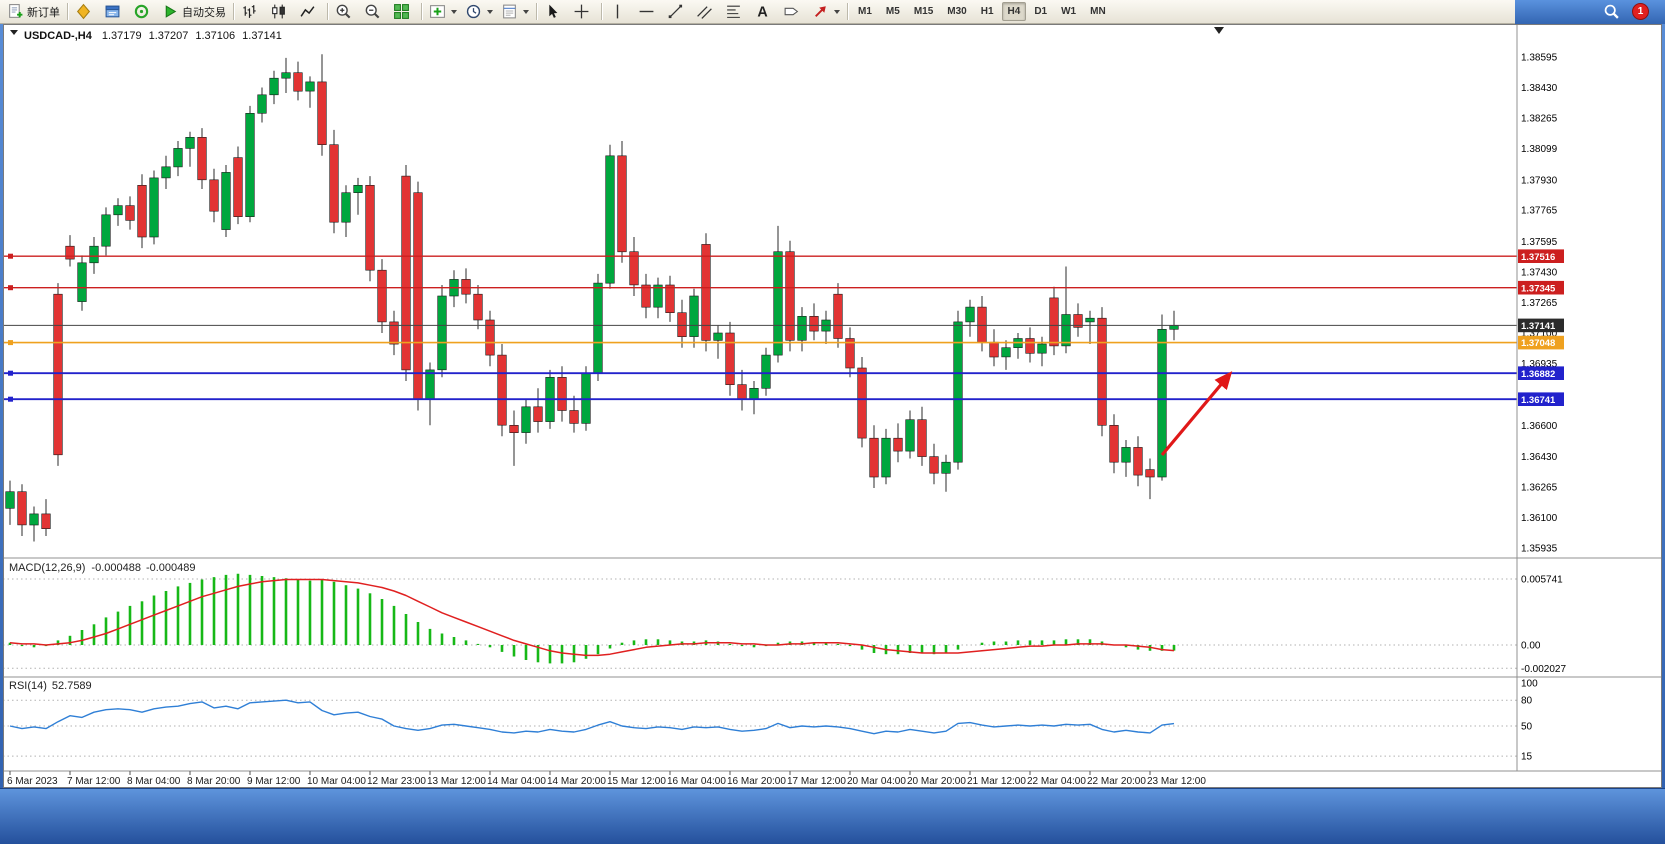 Image resolution: width=1665 pixels, height=844 pixels. I want to click on timeframe-h4-button: H4, so click(1014, 11).